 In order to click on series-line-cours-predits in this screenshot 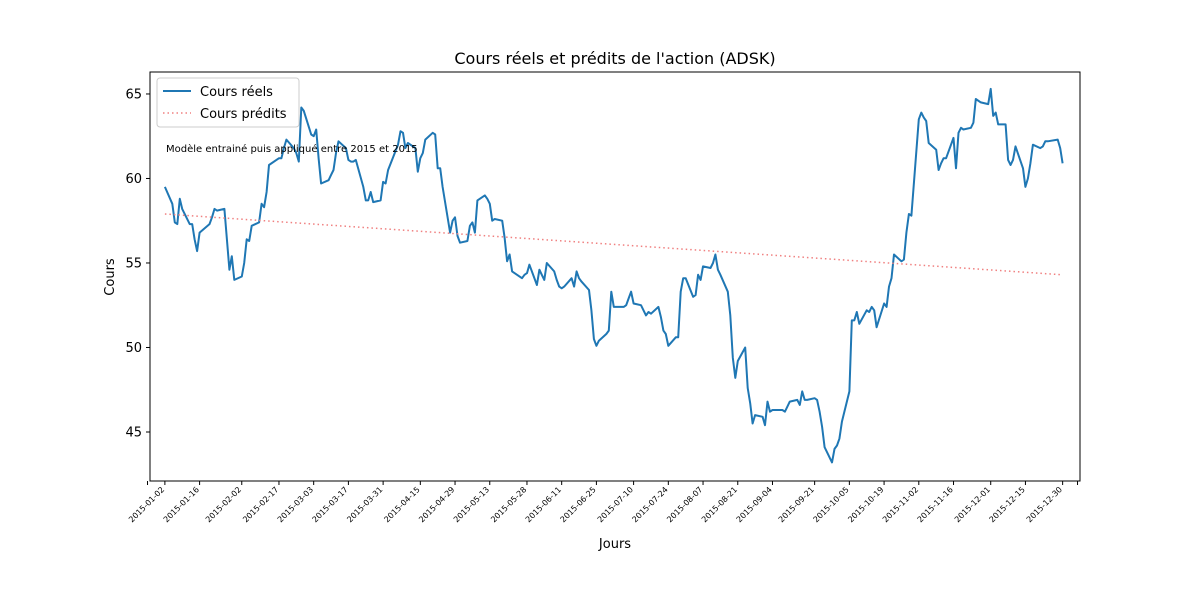, I will do `click(613, 244)`.